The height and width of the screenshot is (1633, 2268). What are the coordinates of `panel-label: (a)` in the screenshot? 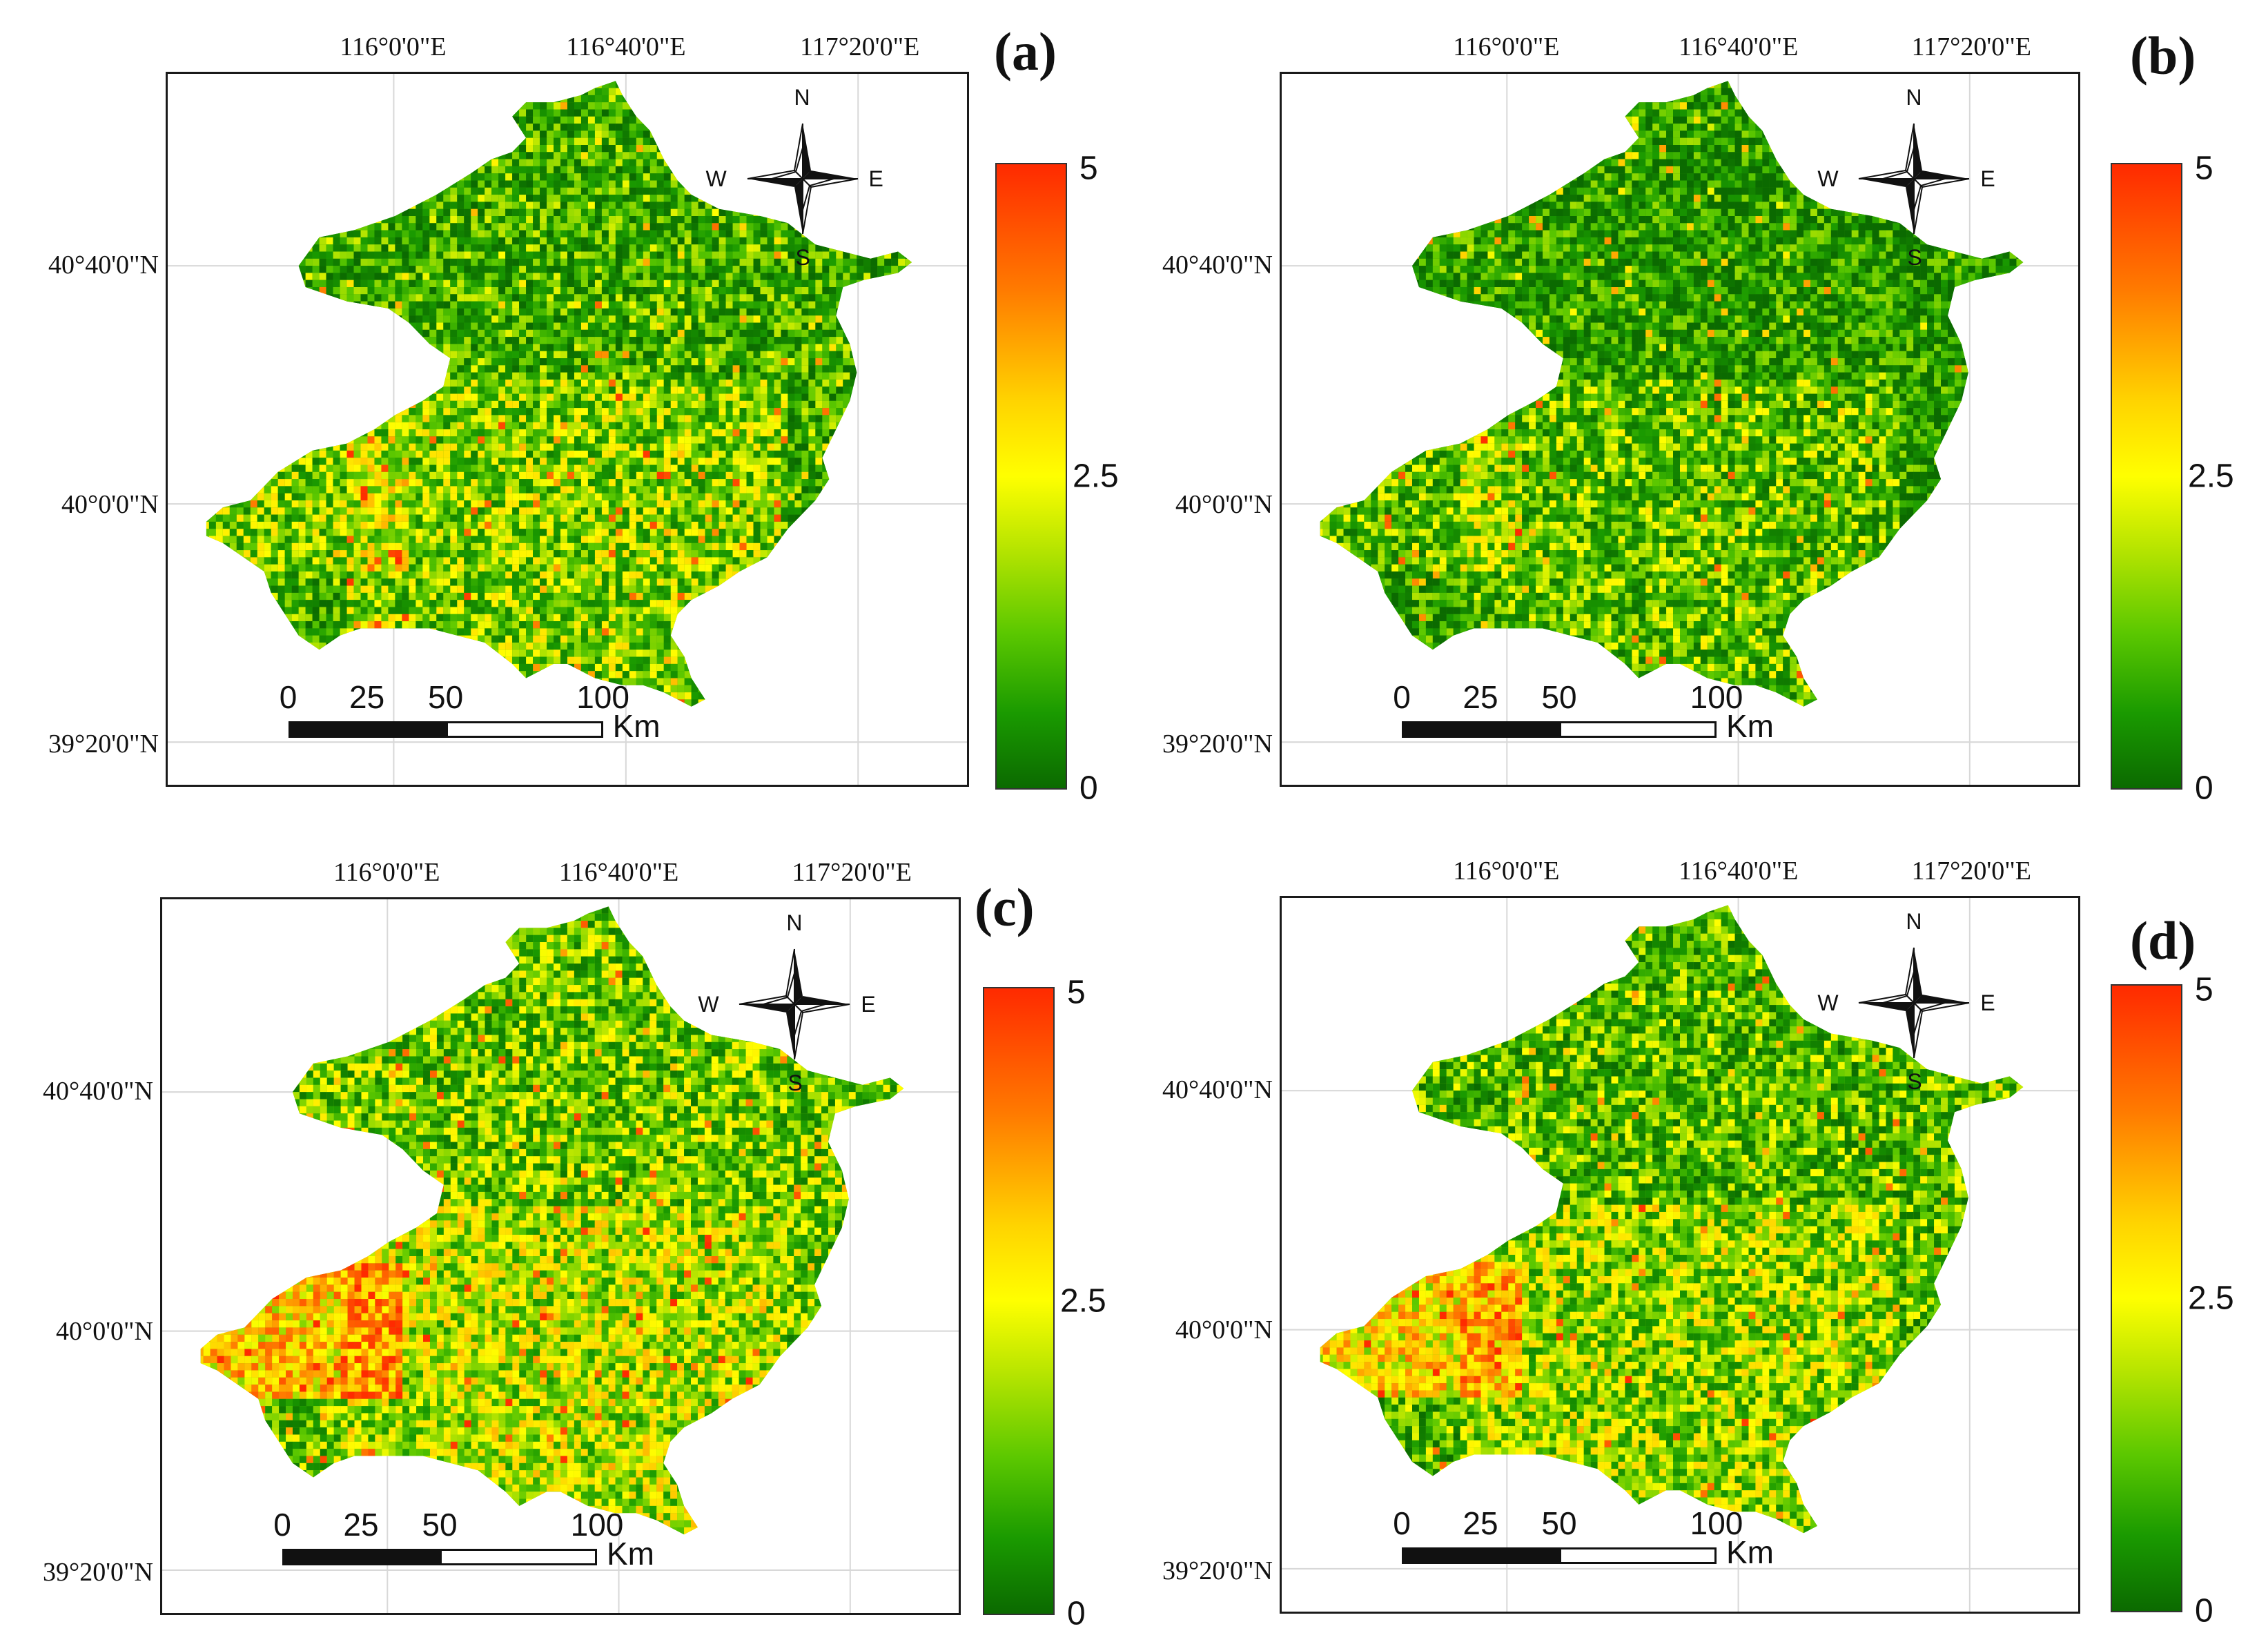 It's located at (1025, 52).